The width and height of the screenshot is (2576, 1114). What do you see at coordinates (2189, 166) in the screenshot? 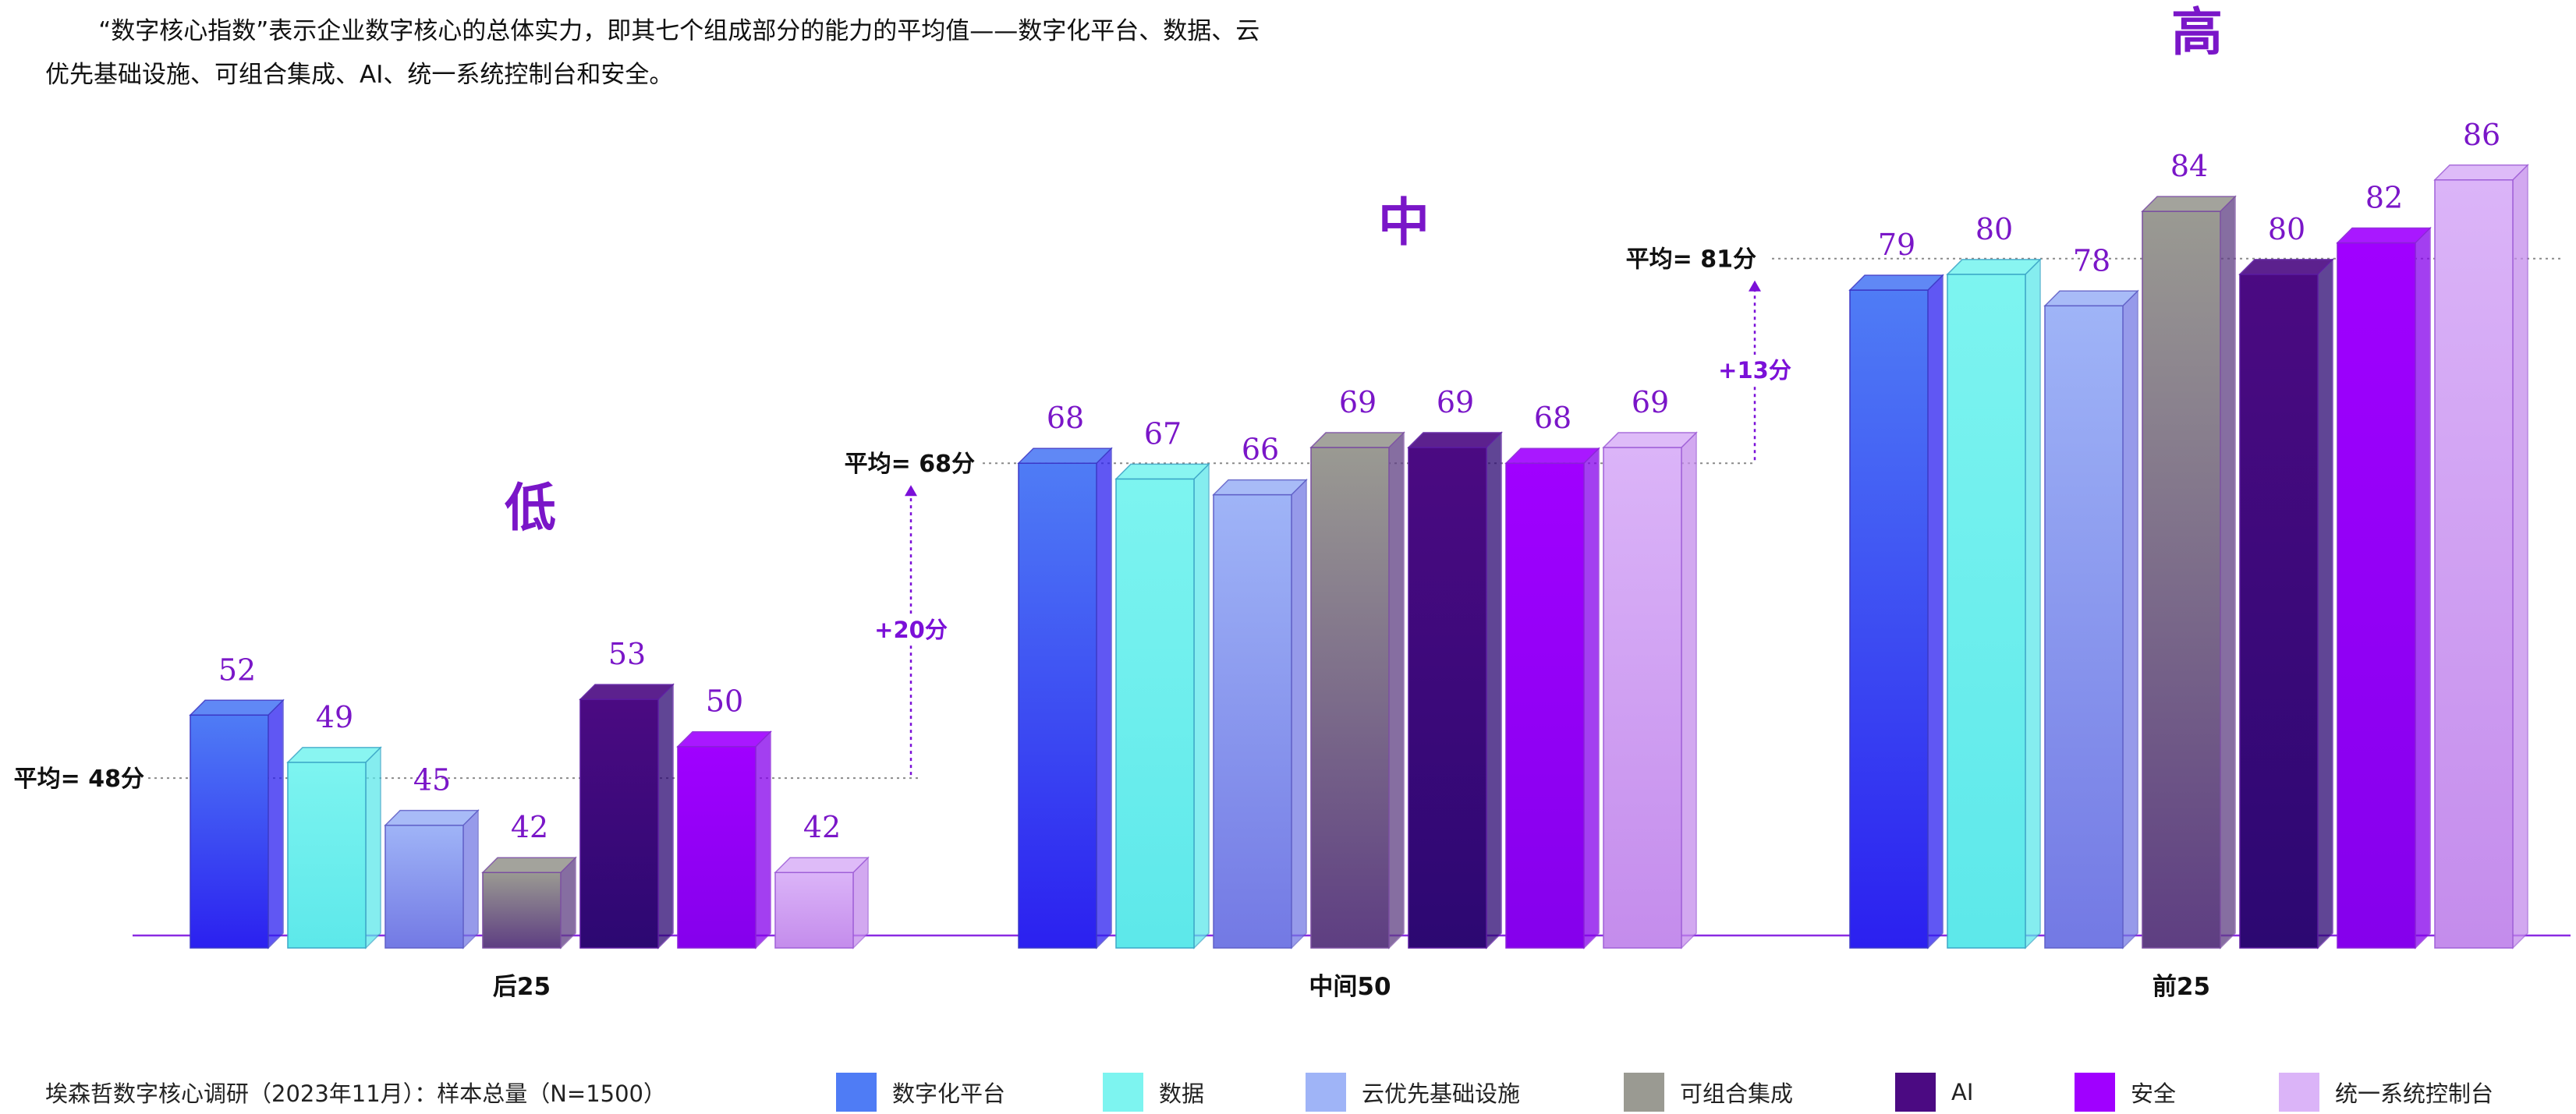
I see `bar-value-label: 84` at bounding box center [2189, 166].